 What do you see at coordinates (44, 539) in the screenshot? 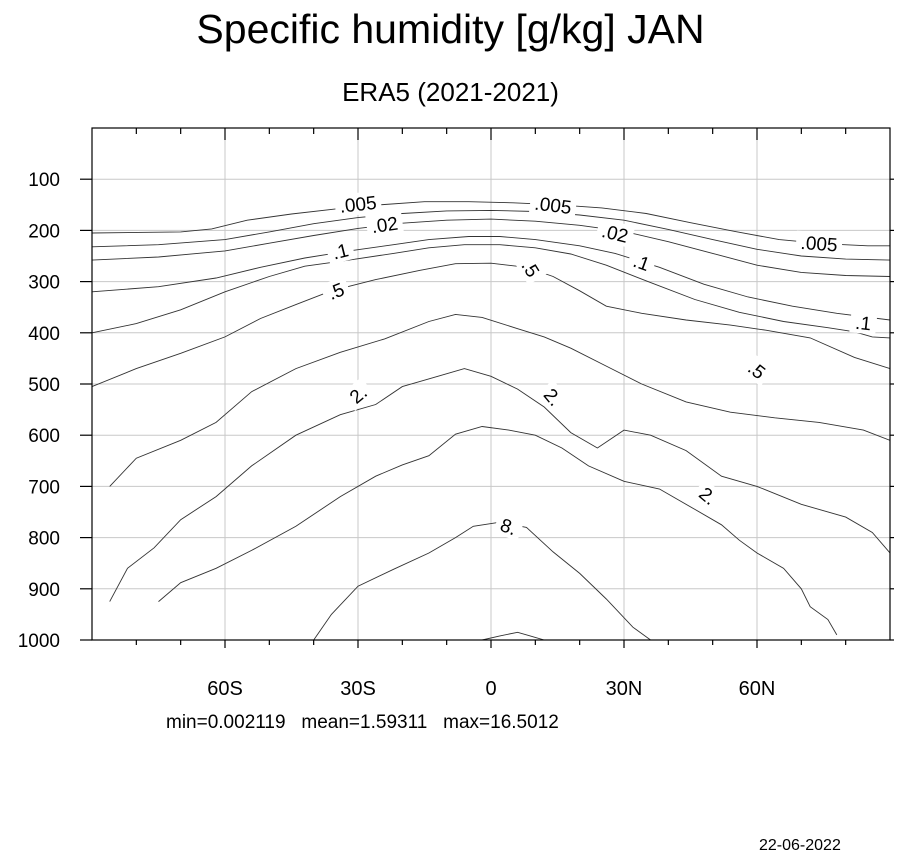
I see `y-tick-label: 800` at bounding box center [44, 539].